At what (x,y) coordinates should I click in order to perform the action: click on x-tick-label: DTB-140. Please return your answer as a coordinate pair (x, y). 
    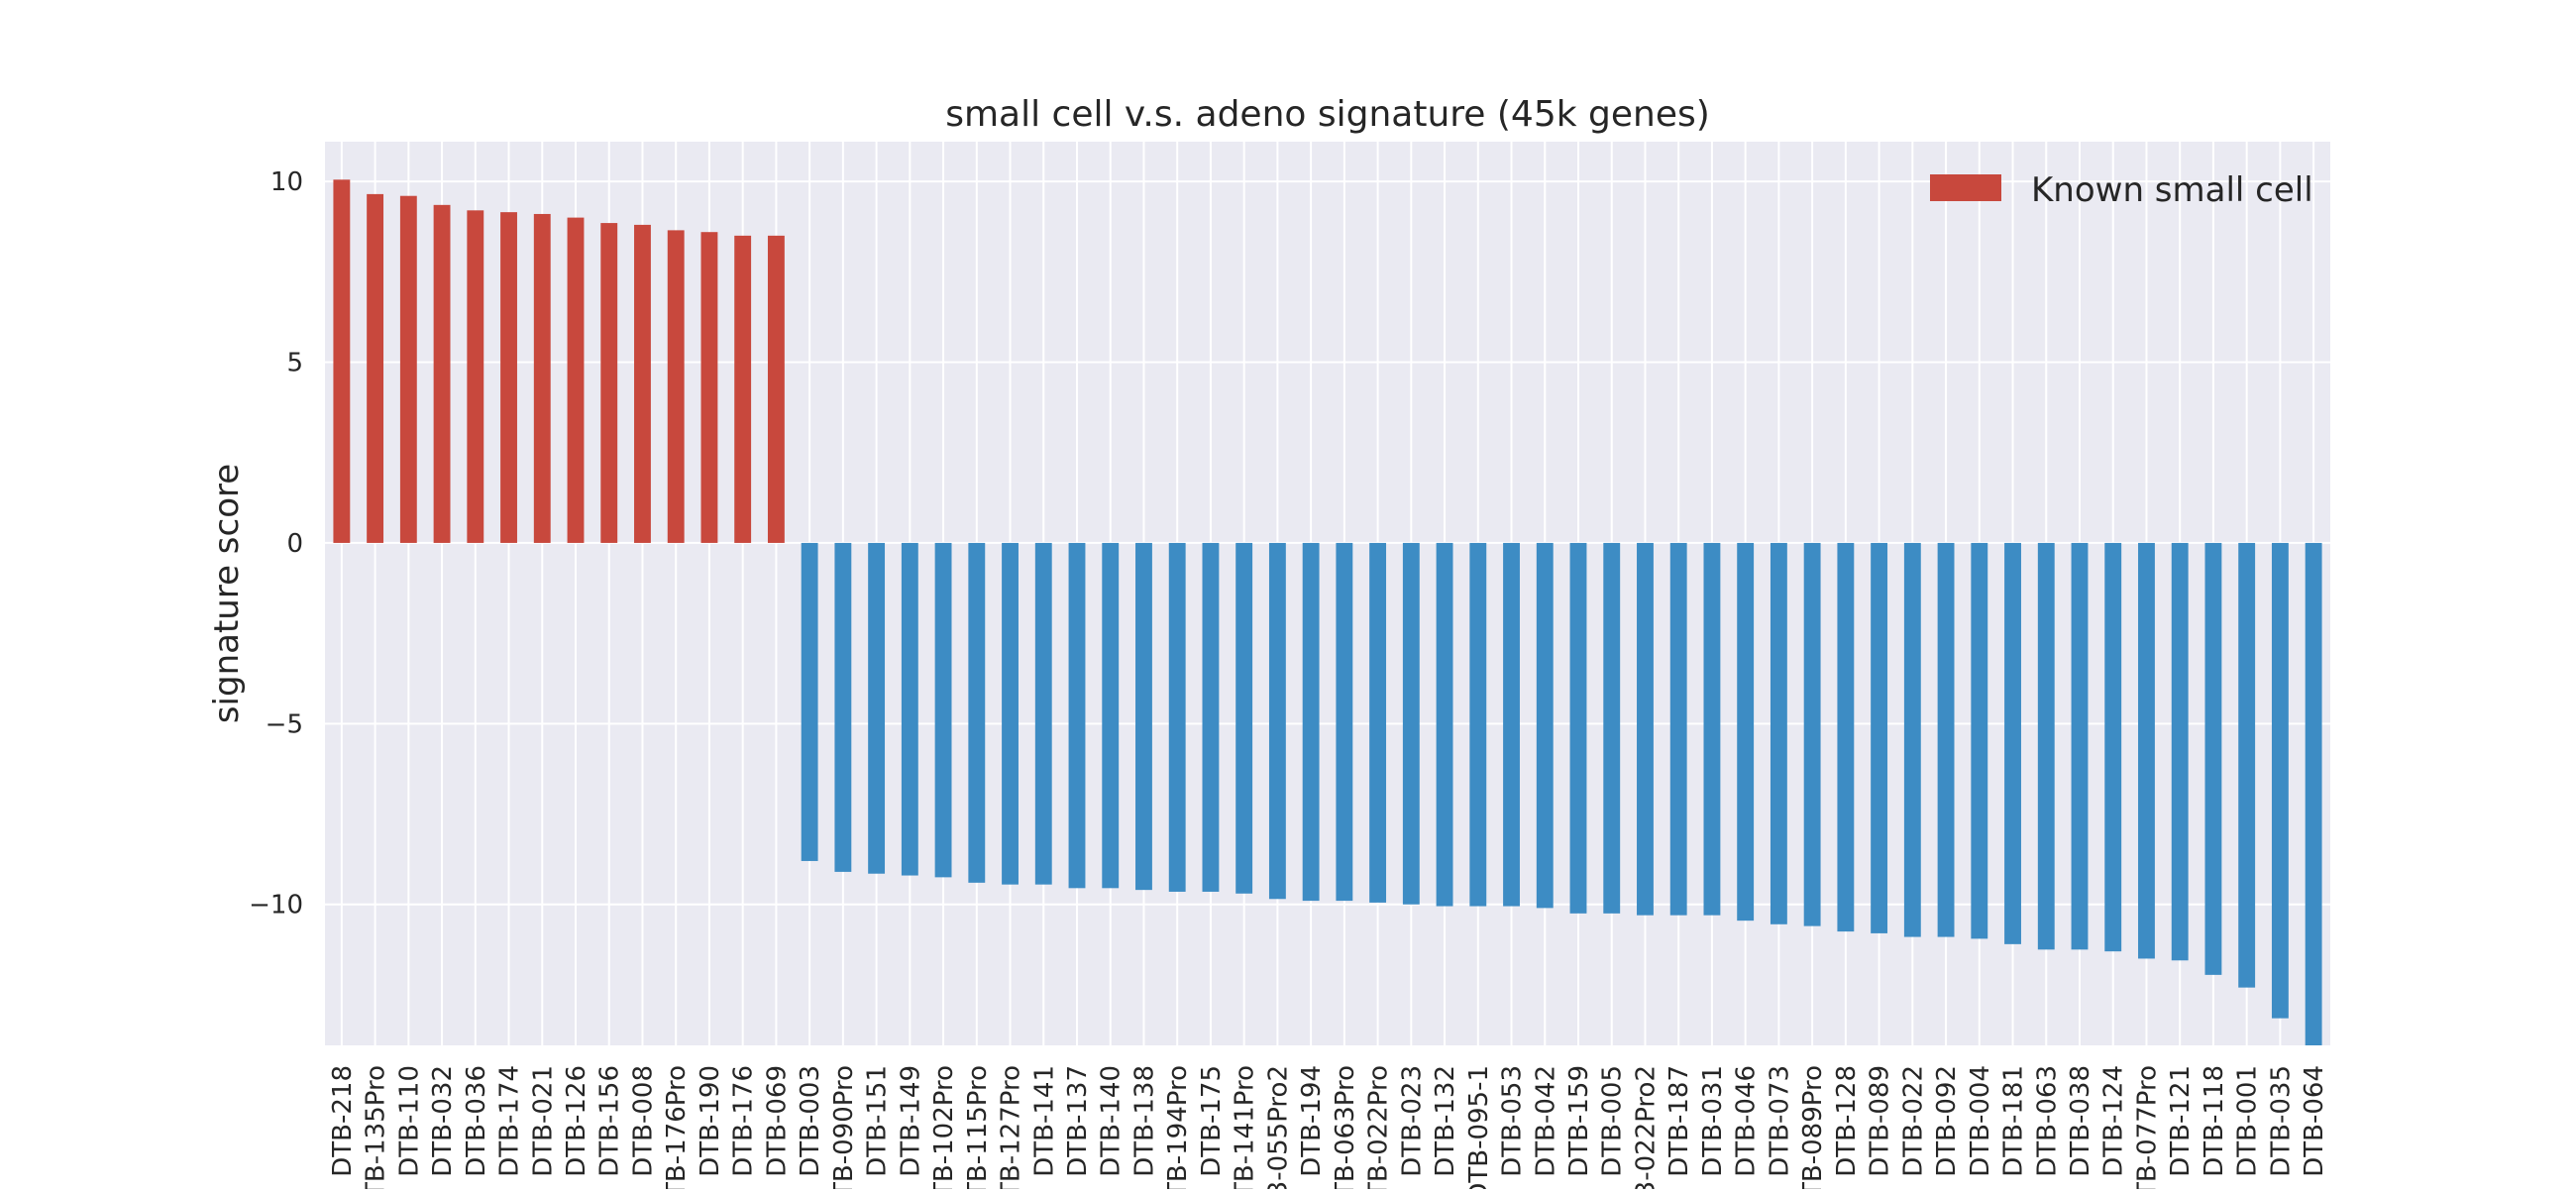
    Looking at the image, I should click on (1112, 1121).